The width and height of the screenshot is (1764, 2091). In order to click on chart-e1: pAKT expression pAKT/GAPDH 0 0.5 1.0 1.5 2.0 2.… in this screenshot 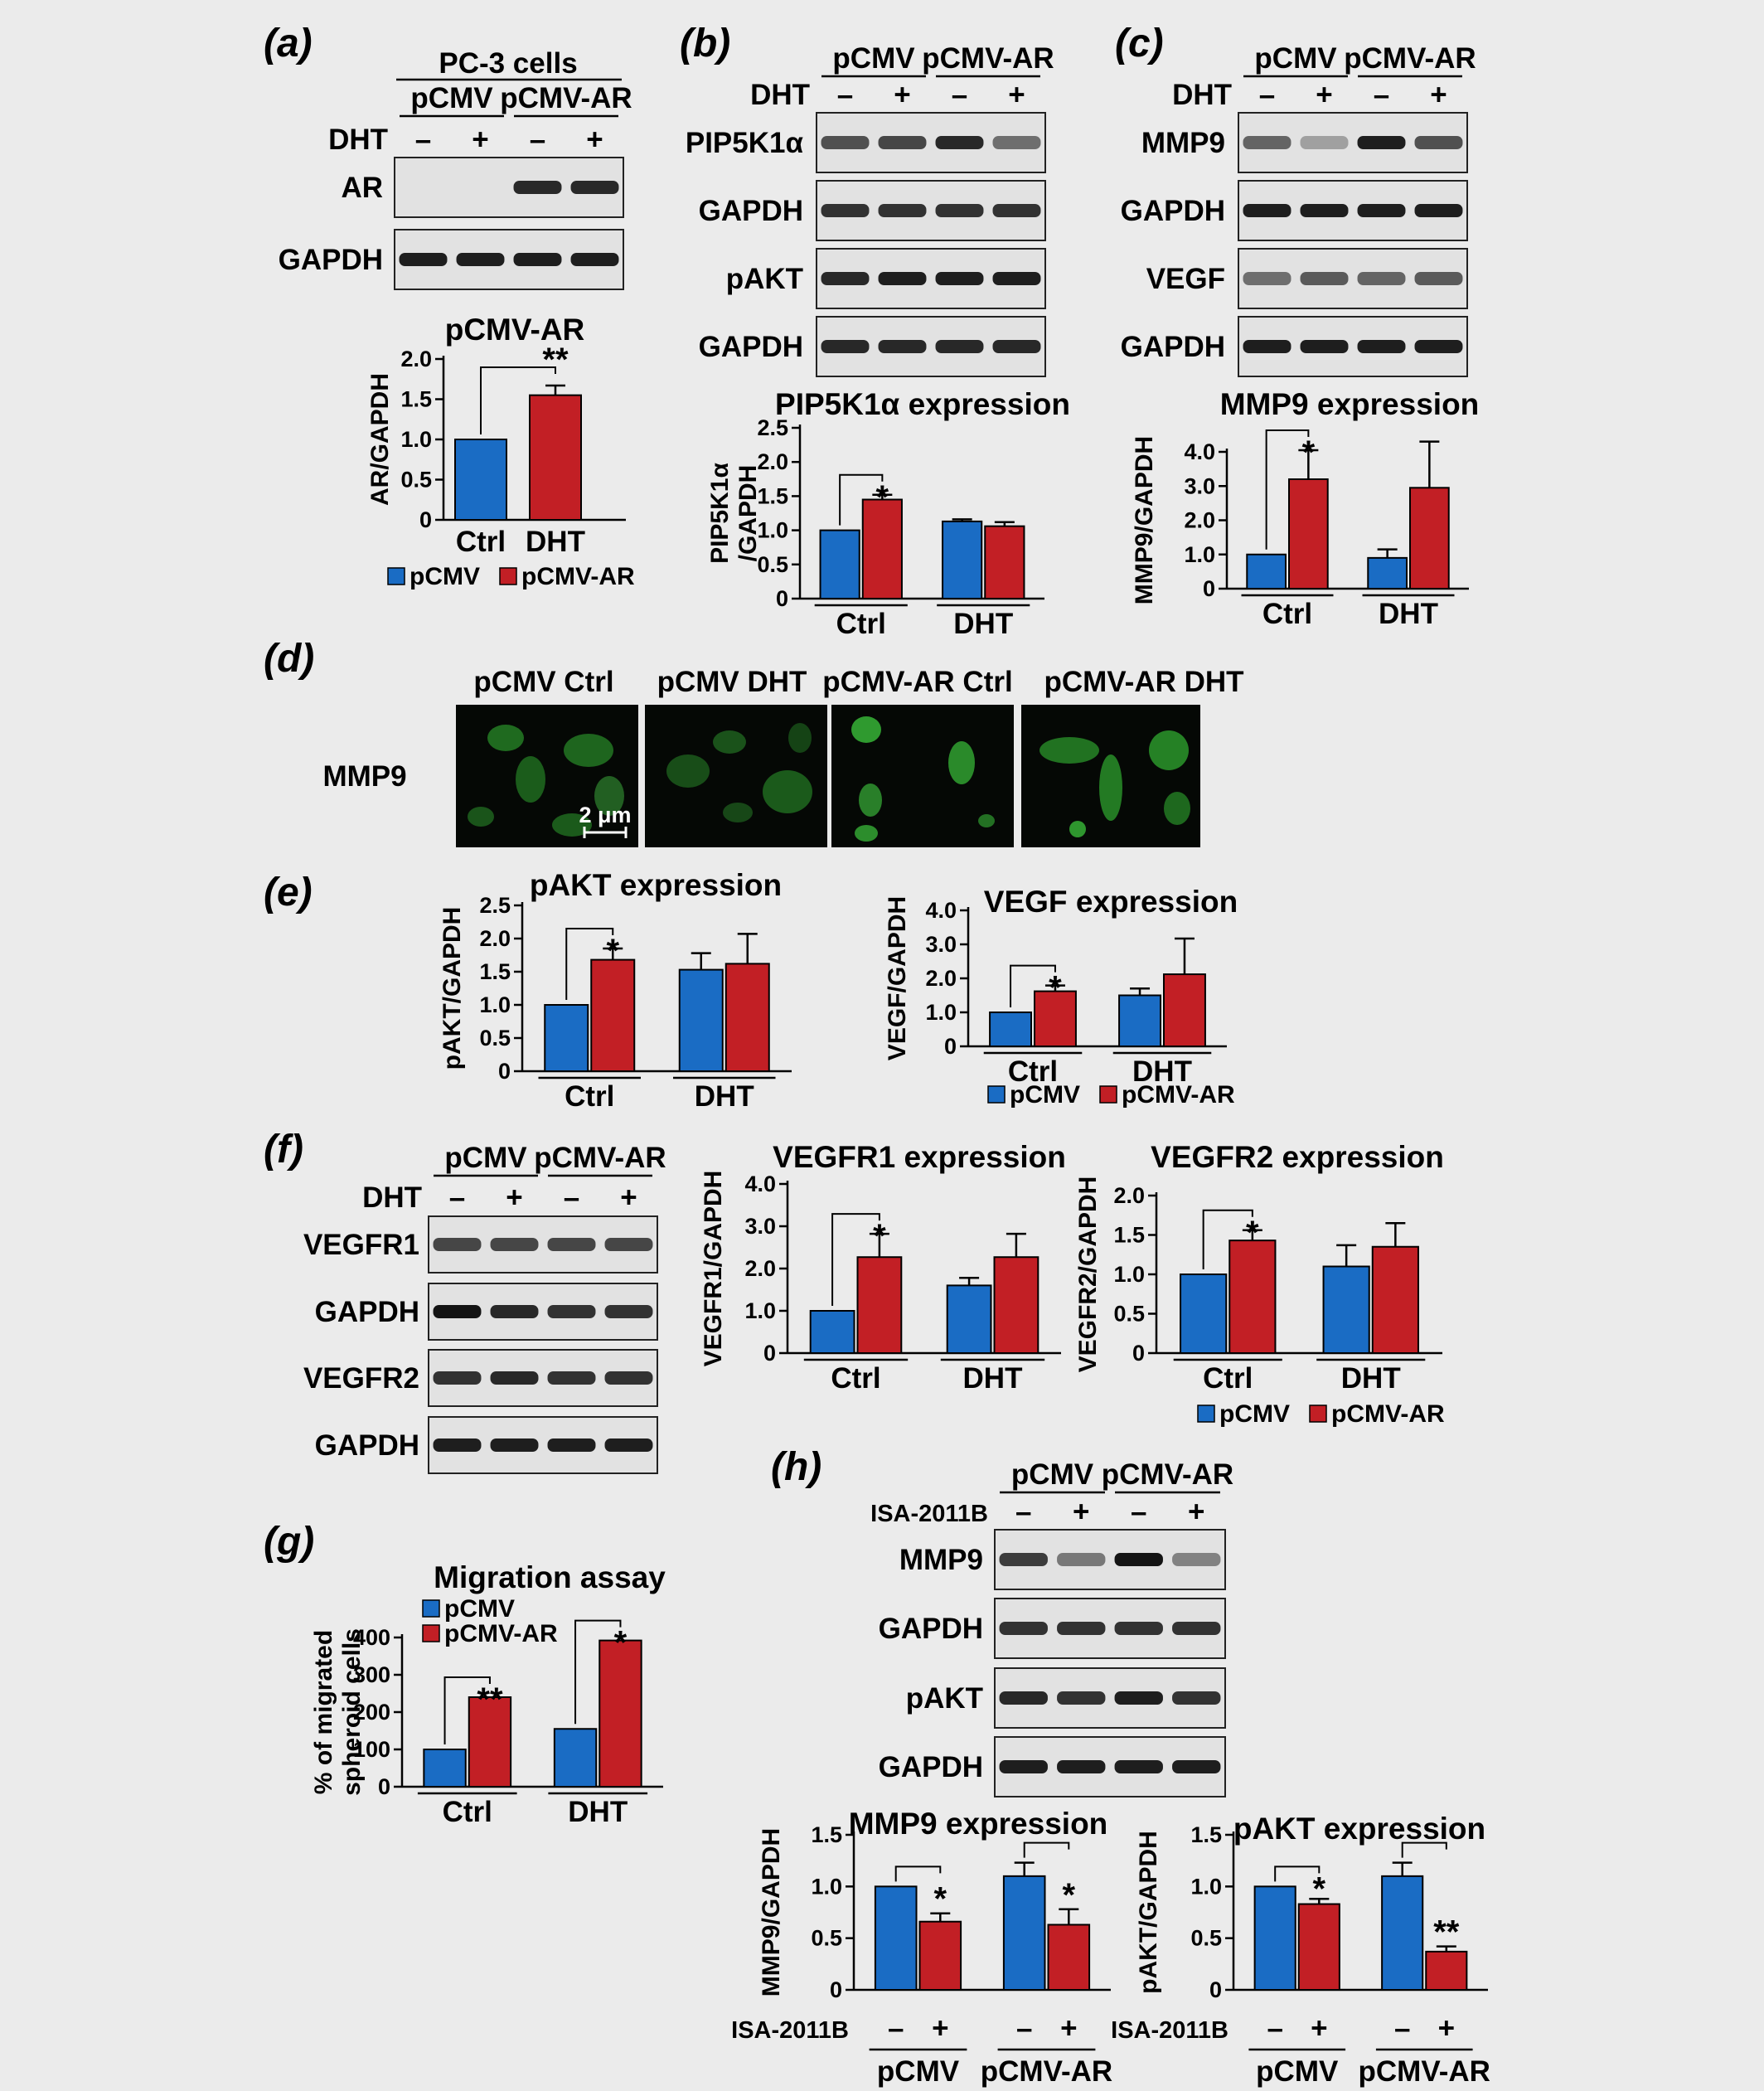, I will do `click(615, 990)`.